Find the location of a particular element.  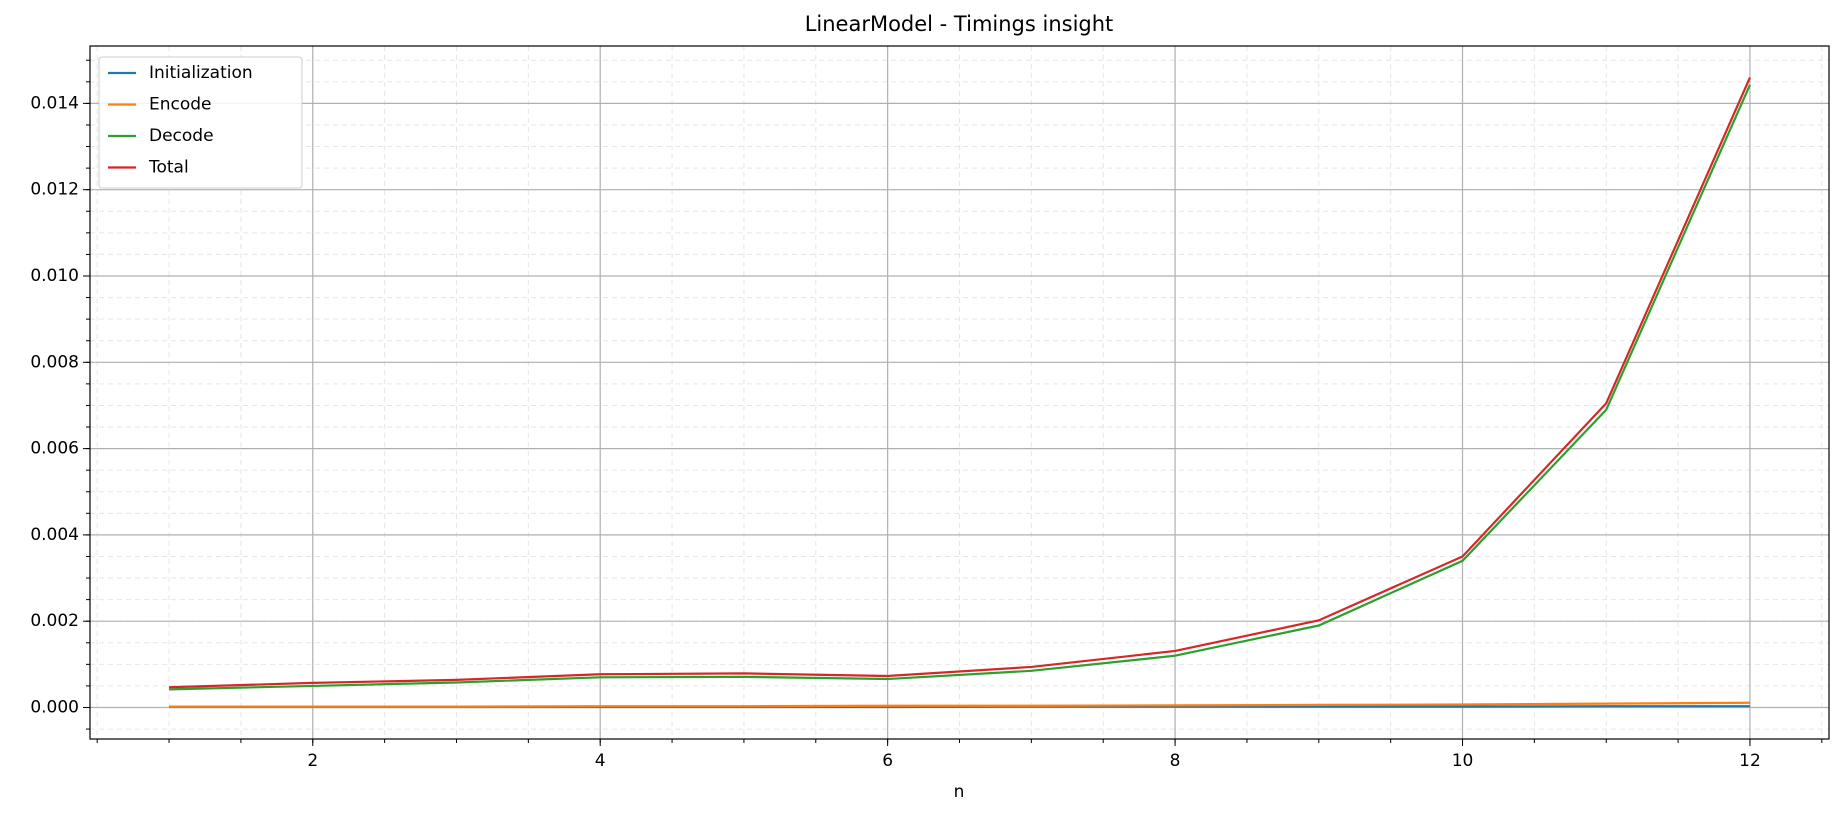

y-tick-label: 0.002 is located at coordinates (54, 621).